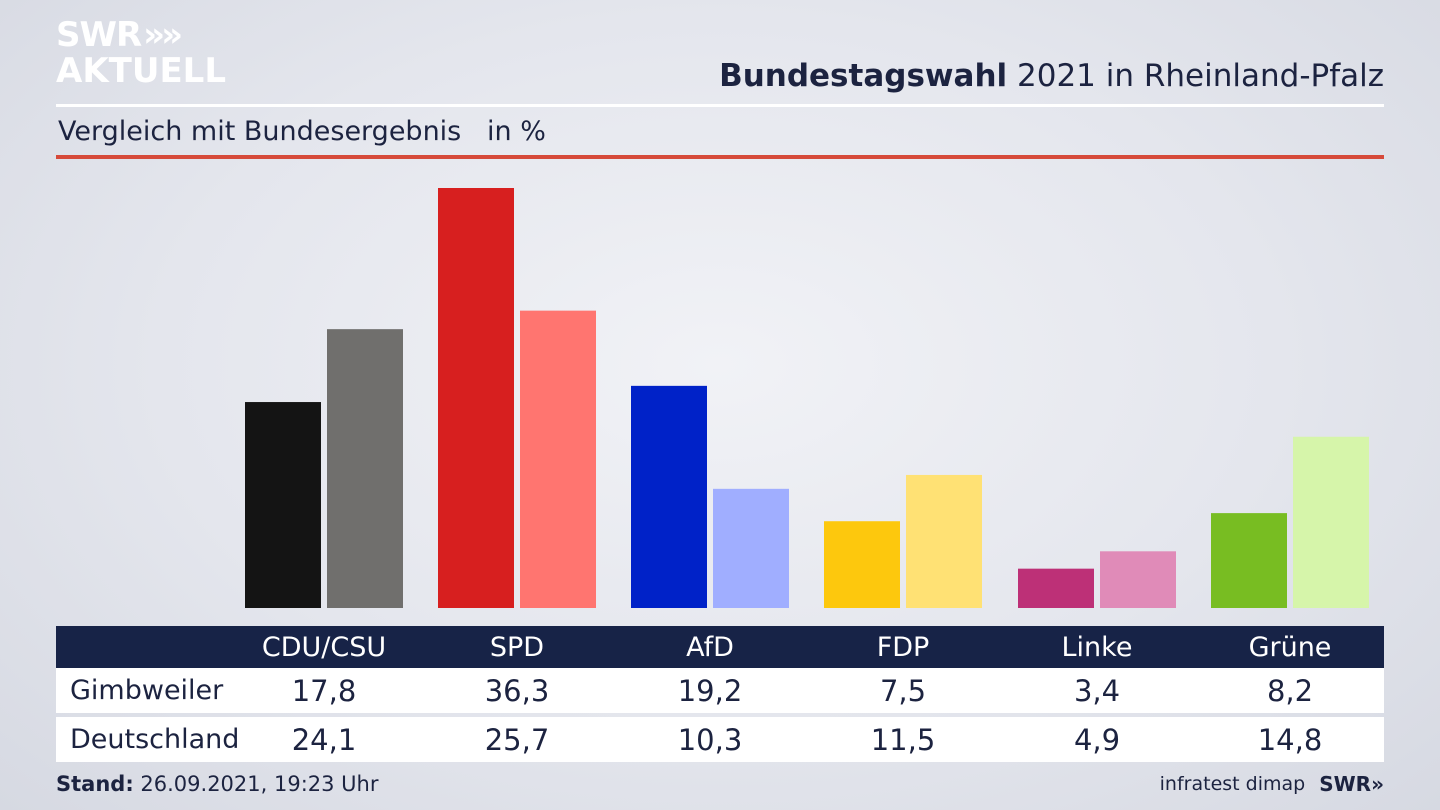 Image resolution: width=1440 pixels, height=810 pixels. What do you see at coordinates (324, 739) in the screenshot?
I see `value-cell: 24,1` at bounding box center [324, 739].